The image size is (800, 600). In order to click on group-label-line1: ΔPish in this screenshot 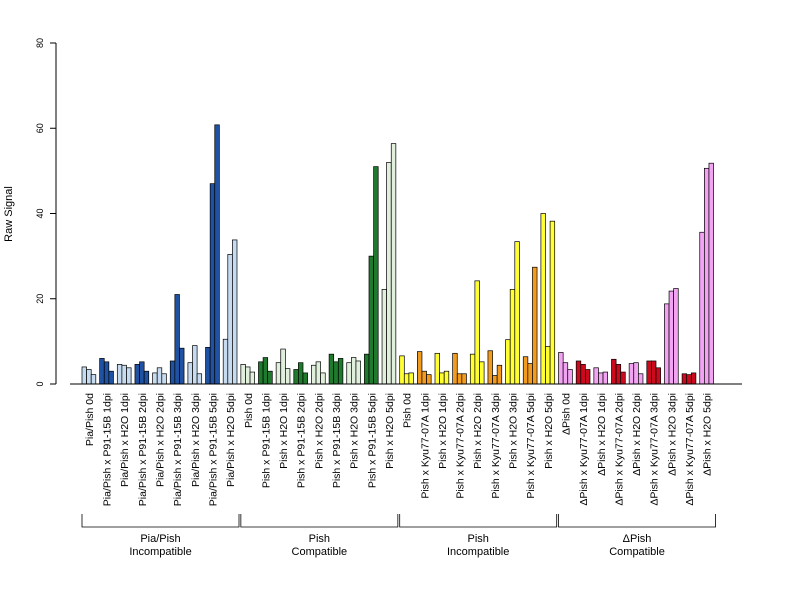, I will do `click(637, 539)`.